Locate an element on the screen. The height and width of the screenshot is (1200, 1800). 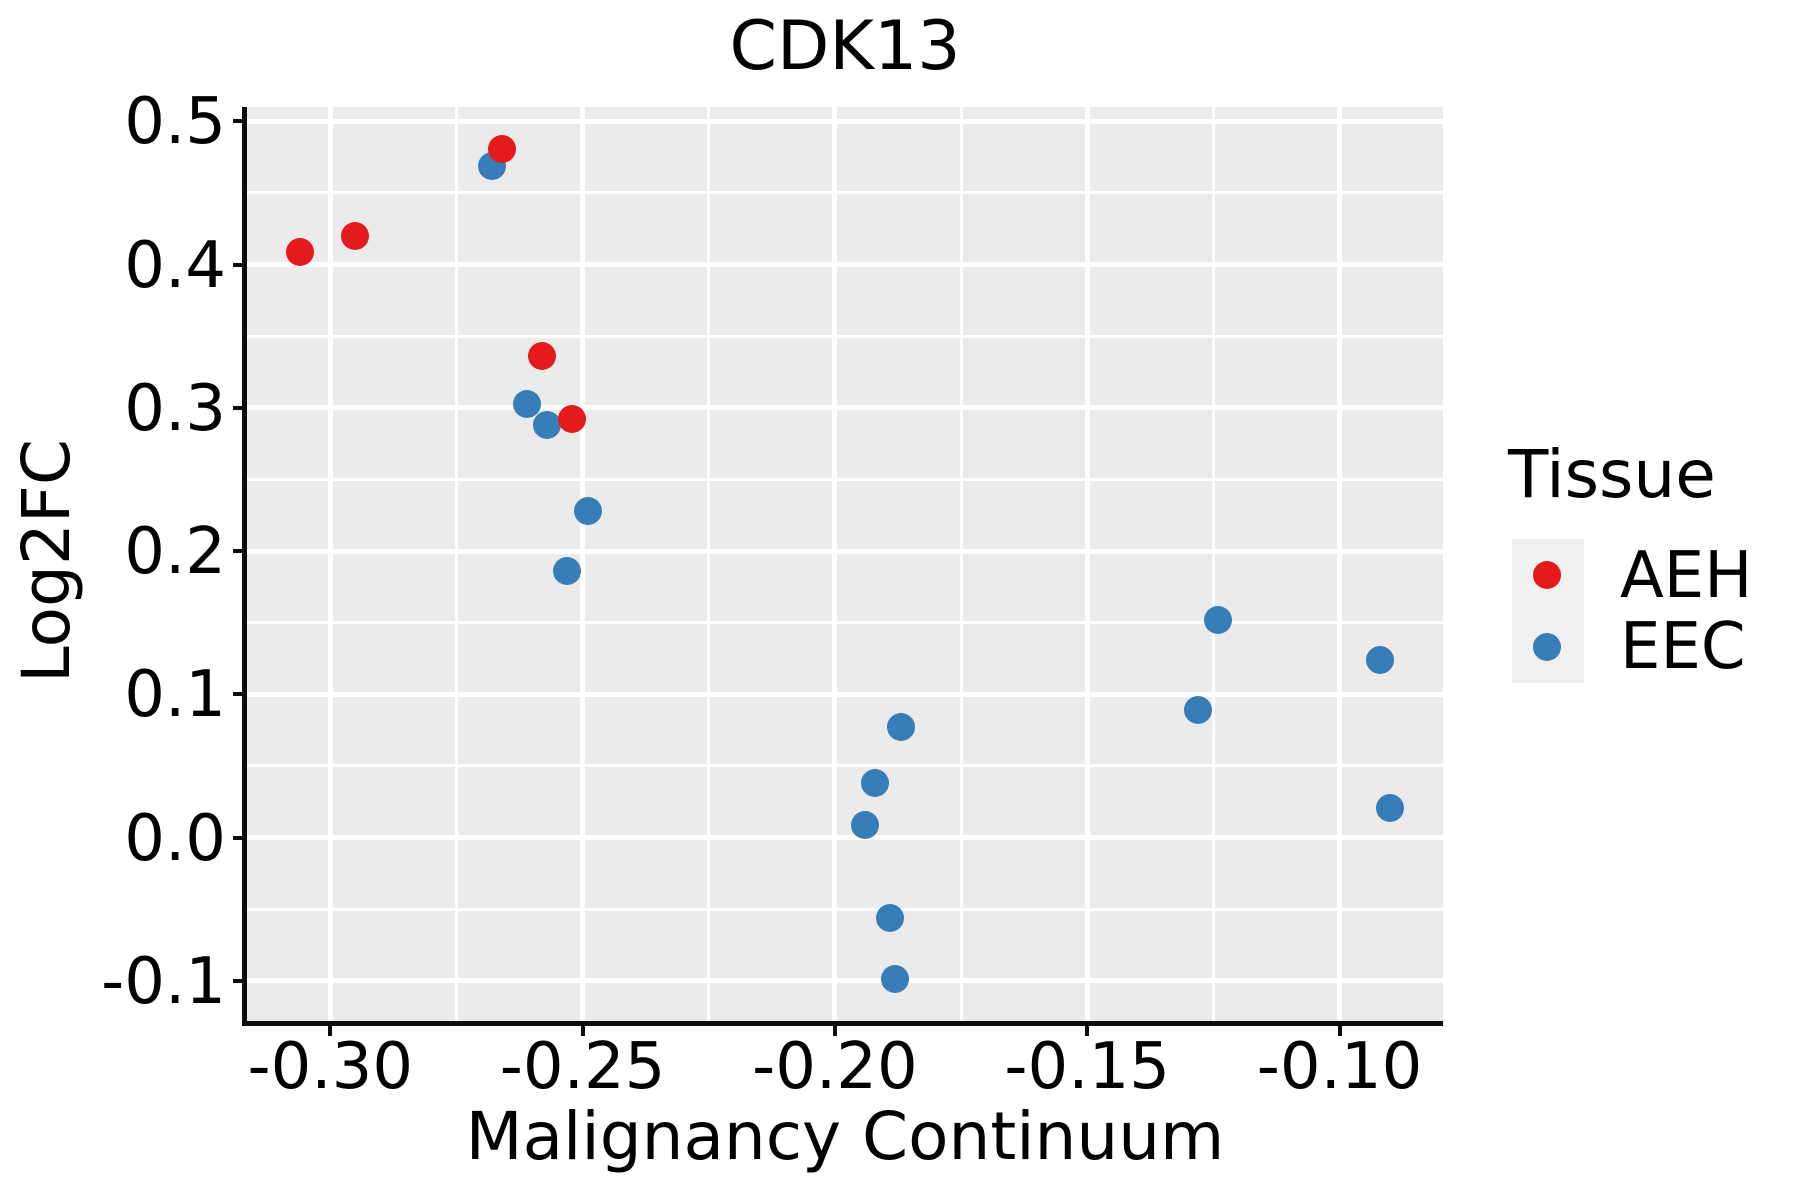
x-tick-label: -0.20 is located at coordinates (835, 1067).